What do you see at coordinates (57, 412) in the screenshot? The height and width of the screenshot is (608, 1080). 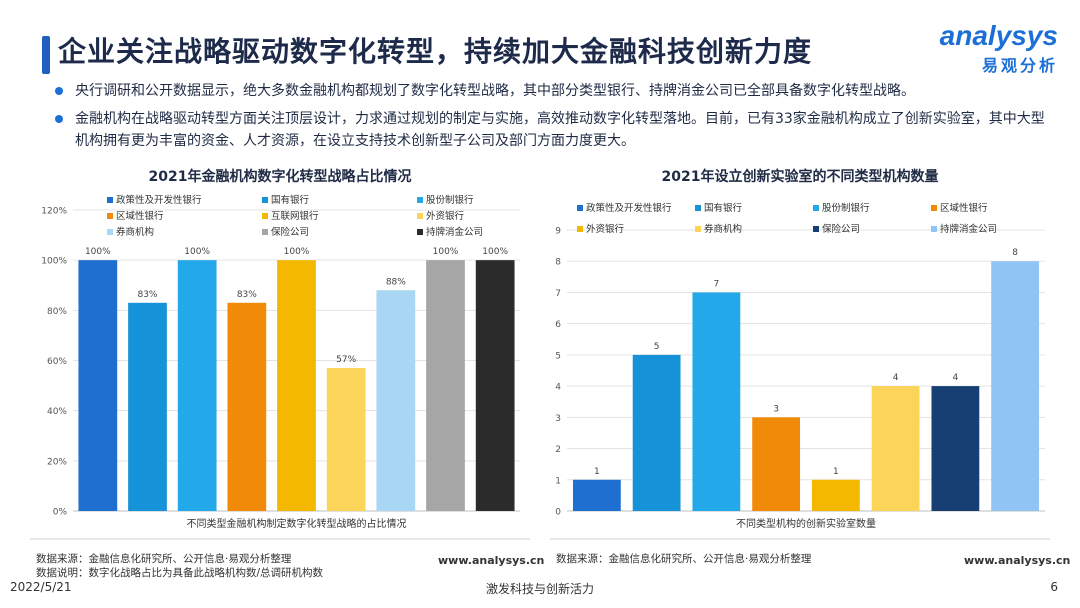 I see `y-tick-label: 40%` at bounding box center [57, 412].